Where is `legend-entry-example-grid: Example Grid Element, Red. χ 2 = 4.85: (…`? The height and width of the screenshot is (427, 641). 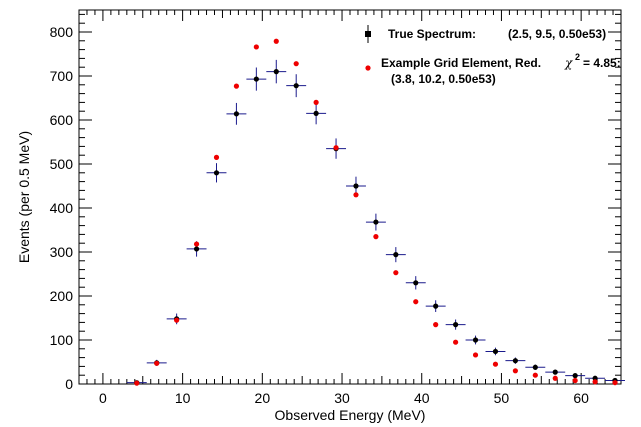 legend-entry-example-grid: Example Grid Element, Red. χ 2 = 4.85: (… is located at coordinates (493, 69).